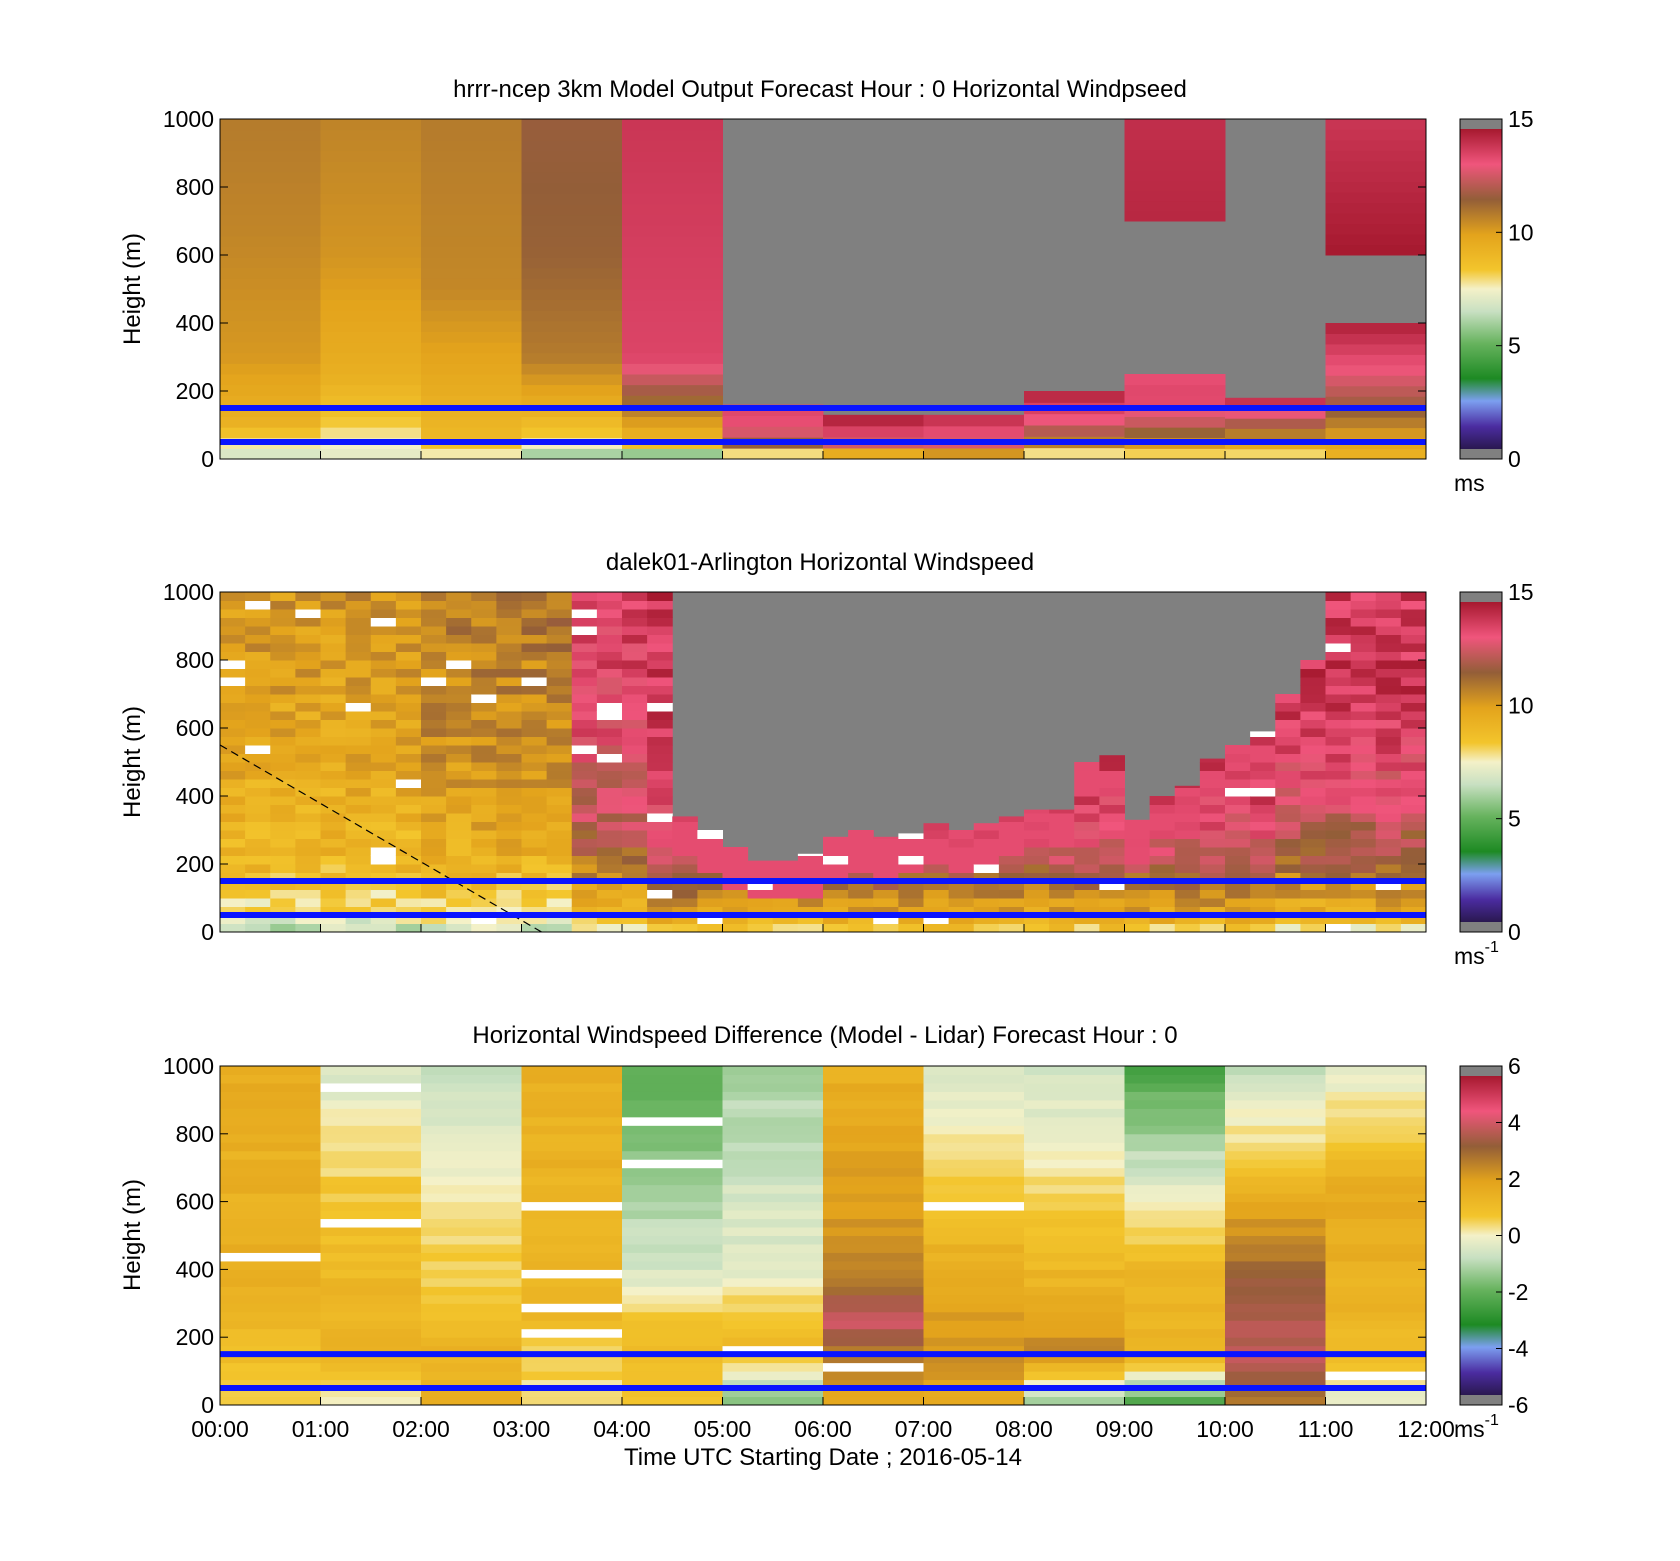 The image size is (1680, 1561). I want to click on colorbar-tick-label: 15, so click(1521, 592).